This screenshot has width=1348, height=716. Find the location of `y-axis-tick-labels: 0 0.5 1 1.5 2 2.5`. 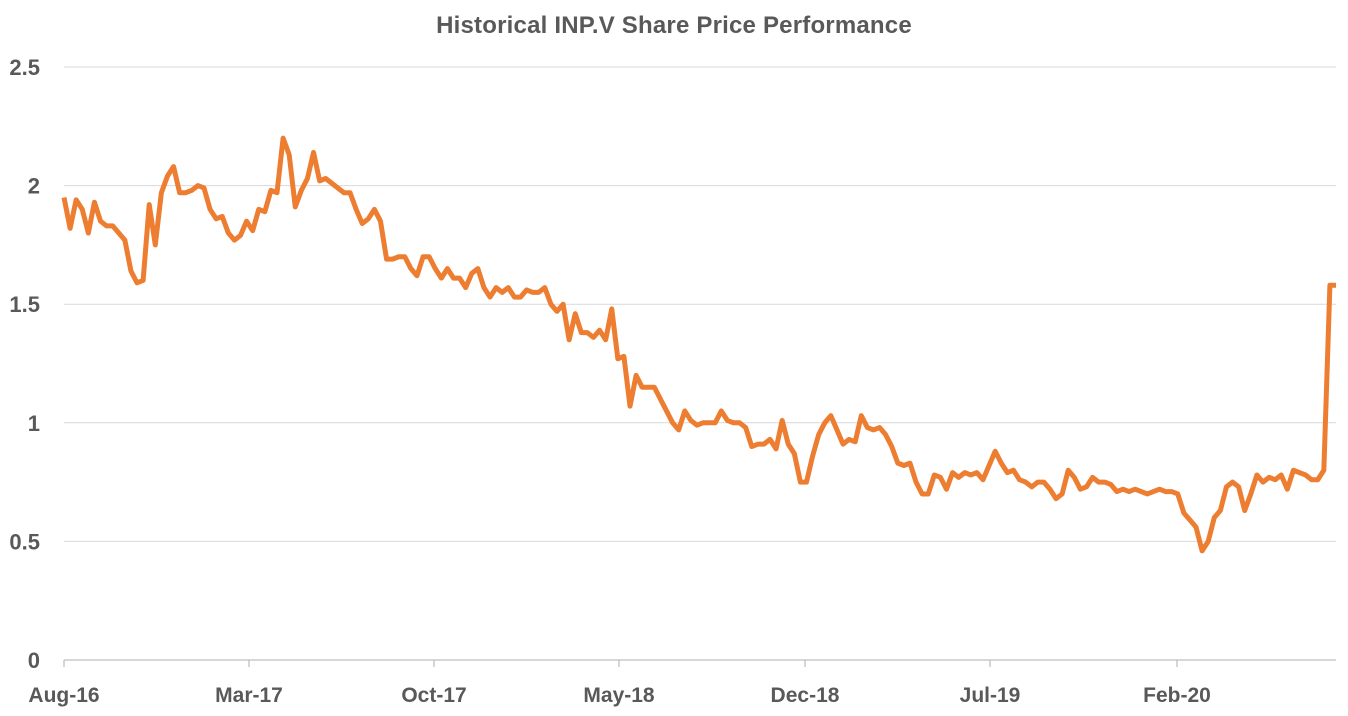

y-axis-tick-labels: 0 0.5 1 1.5 2 2.5 is located at coordinates (24, 364).